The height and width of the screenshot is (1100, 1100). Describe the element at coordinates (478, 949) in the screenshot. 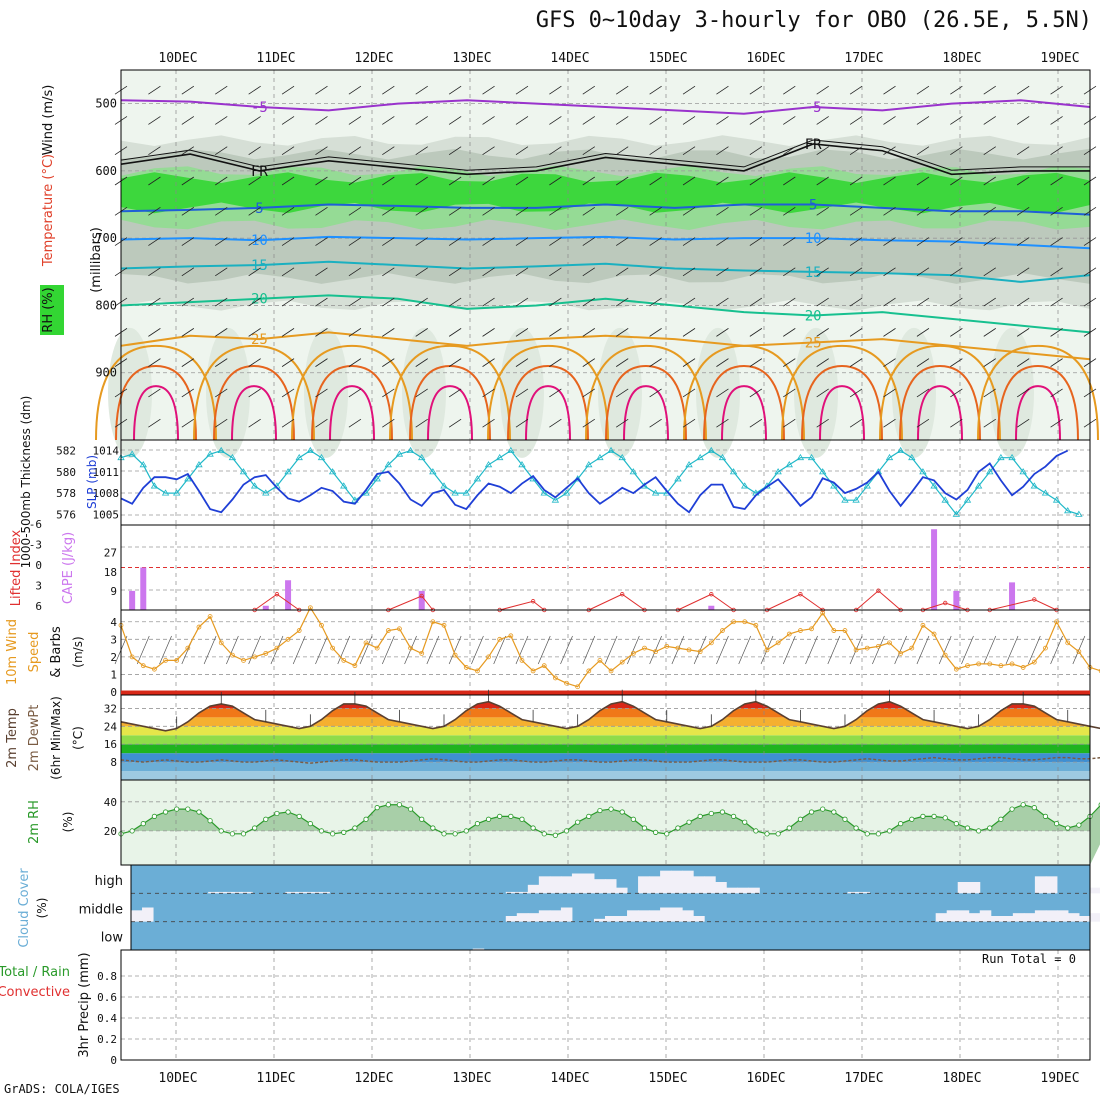

I see `cloud-cover-cell-low` at that location.